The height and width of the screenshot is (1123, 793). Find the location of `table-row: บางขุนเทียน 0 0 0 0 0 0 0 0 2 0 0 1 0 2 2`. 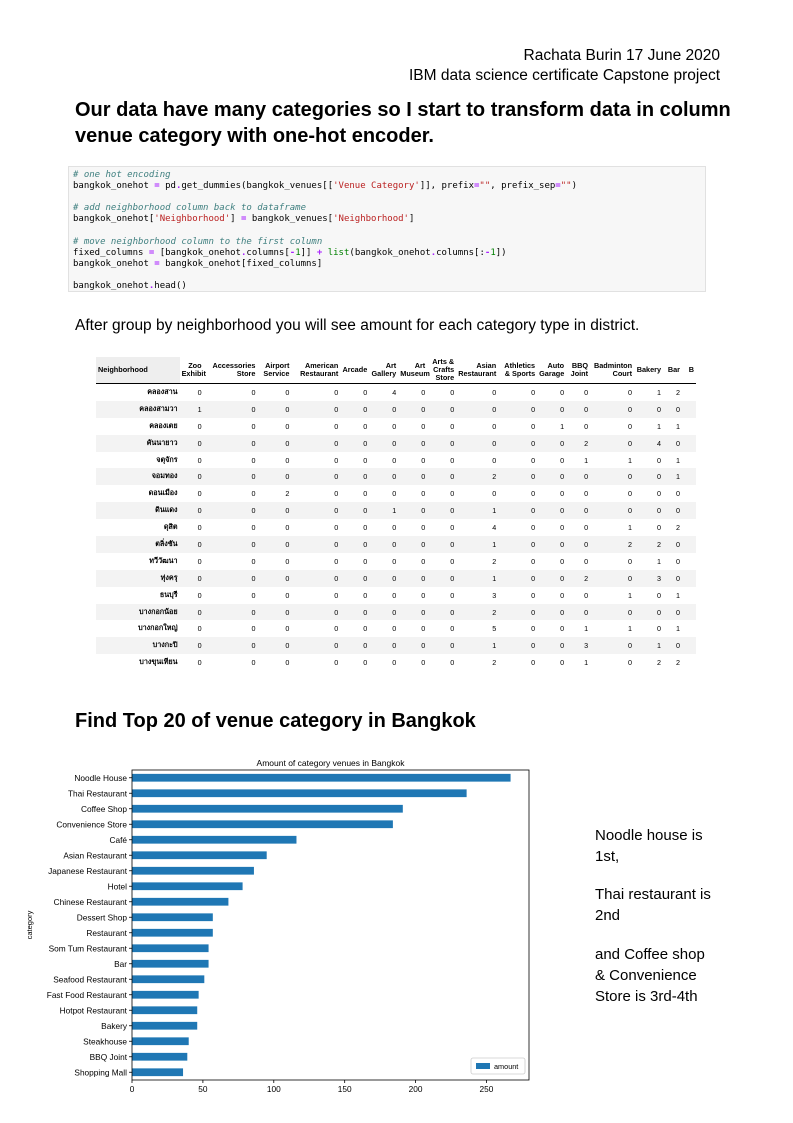

table-row: บางขุนเทียน 0 0 0 0 0 0 0 0 2 0 0 1 0 2 2 is located at coordinates (396, 662).